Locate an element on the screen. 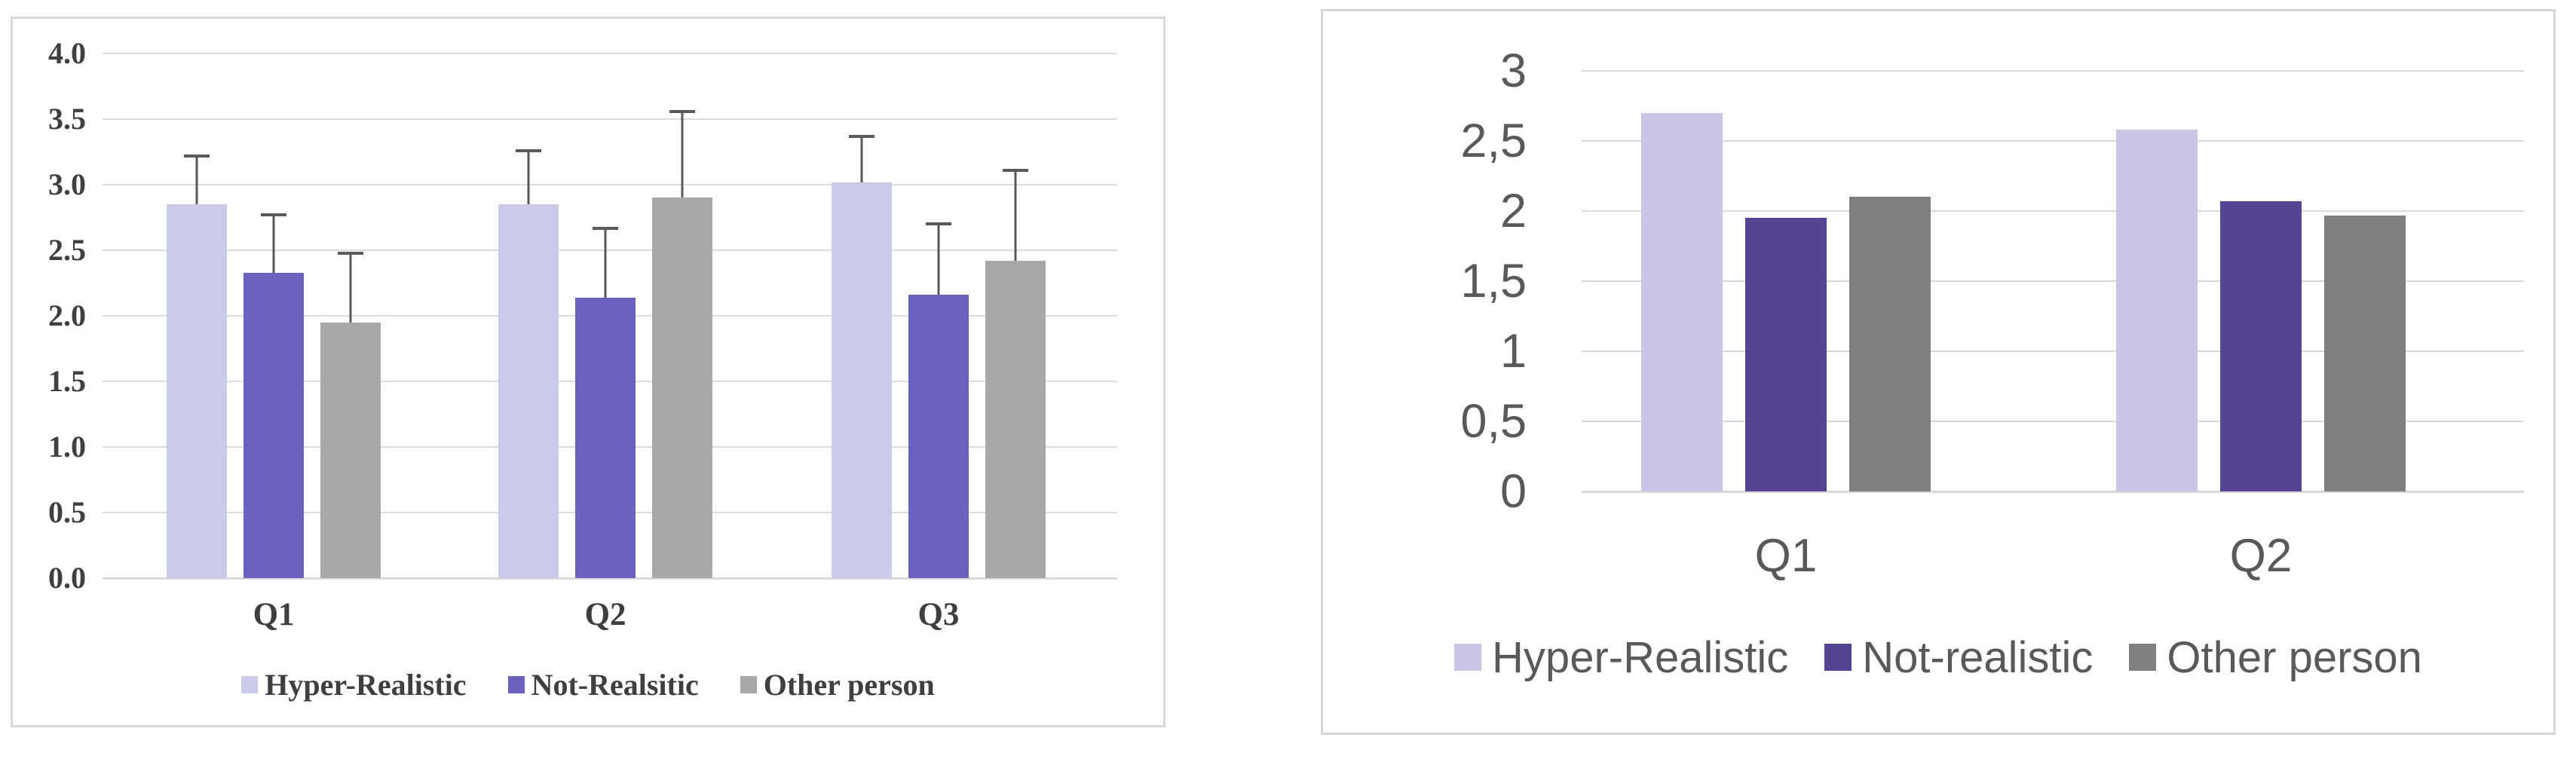  y-axis-tick-label: 2,5 is located at coordinates (1493, 141).